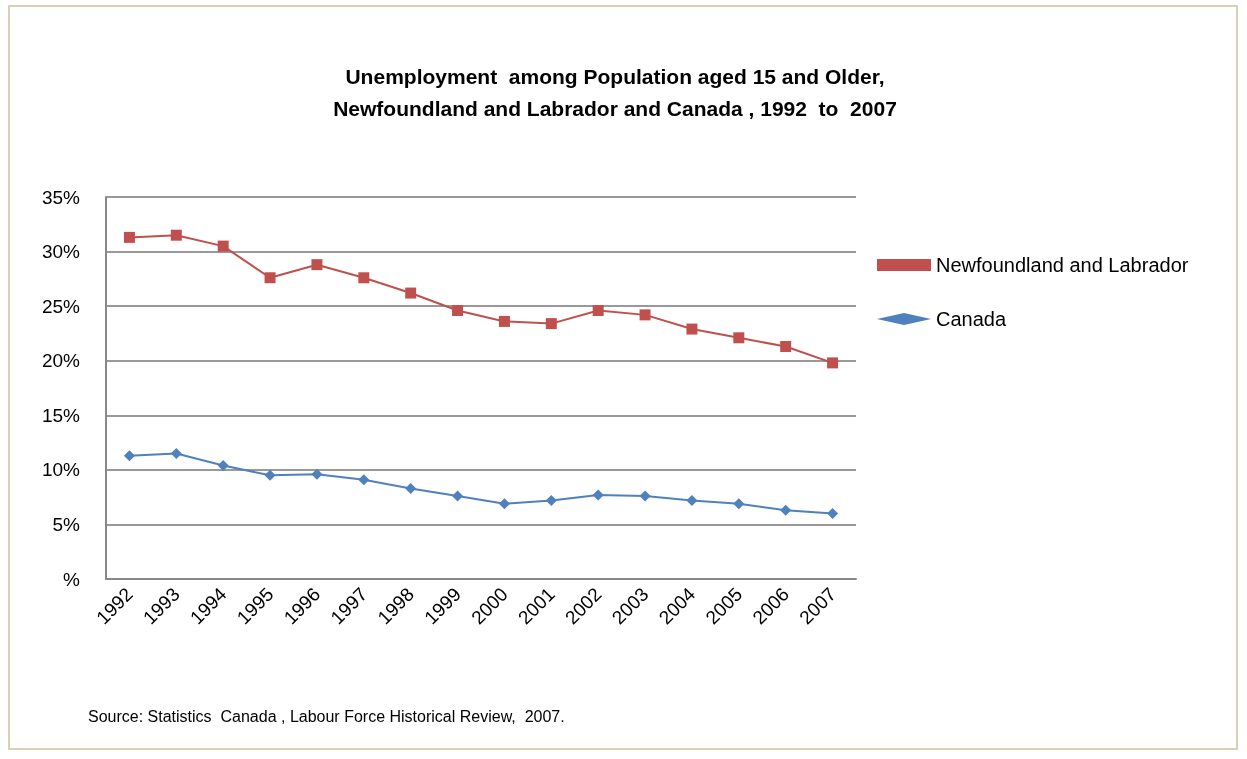  I want to click on chart-title: Unemployment among Population aged 15 and Older, Newfoundland and Labrador and Canada , 1992 to 2007, so click(615, 92).